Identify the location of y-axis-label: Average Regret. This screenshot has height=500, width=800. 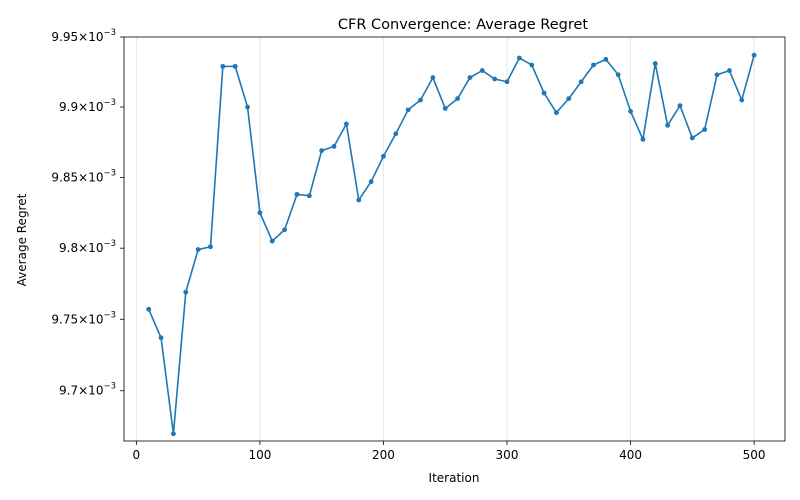
(22, 239).